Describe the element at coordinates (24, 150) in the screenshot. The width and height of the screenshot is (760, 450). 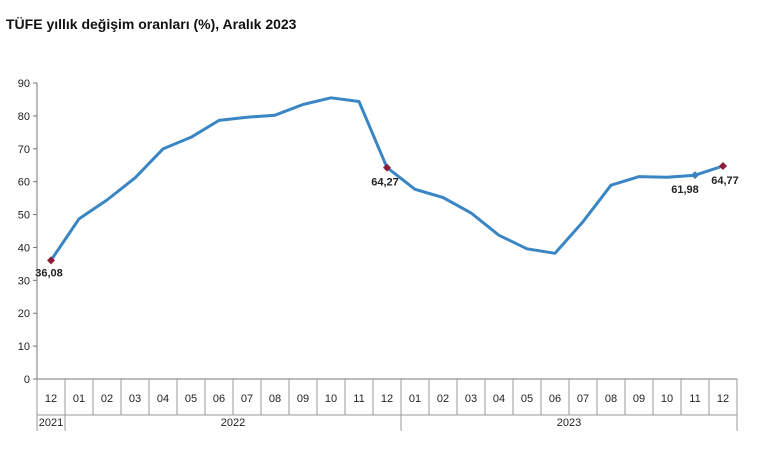
I see `y-tick-label: 70` at that location.